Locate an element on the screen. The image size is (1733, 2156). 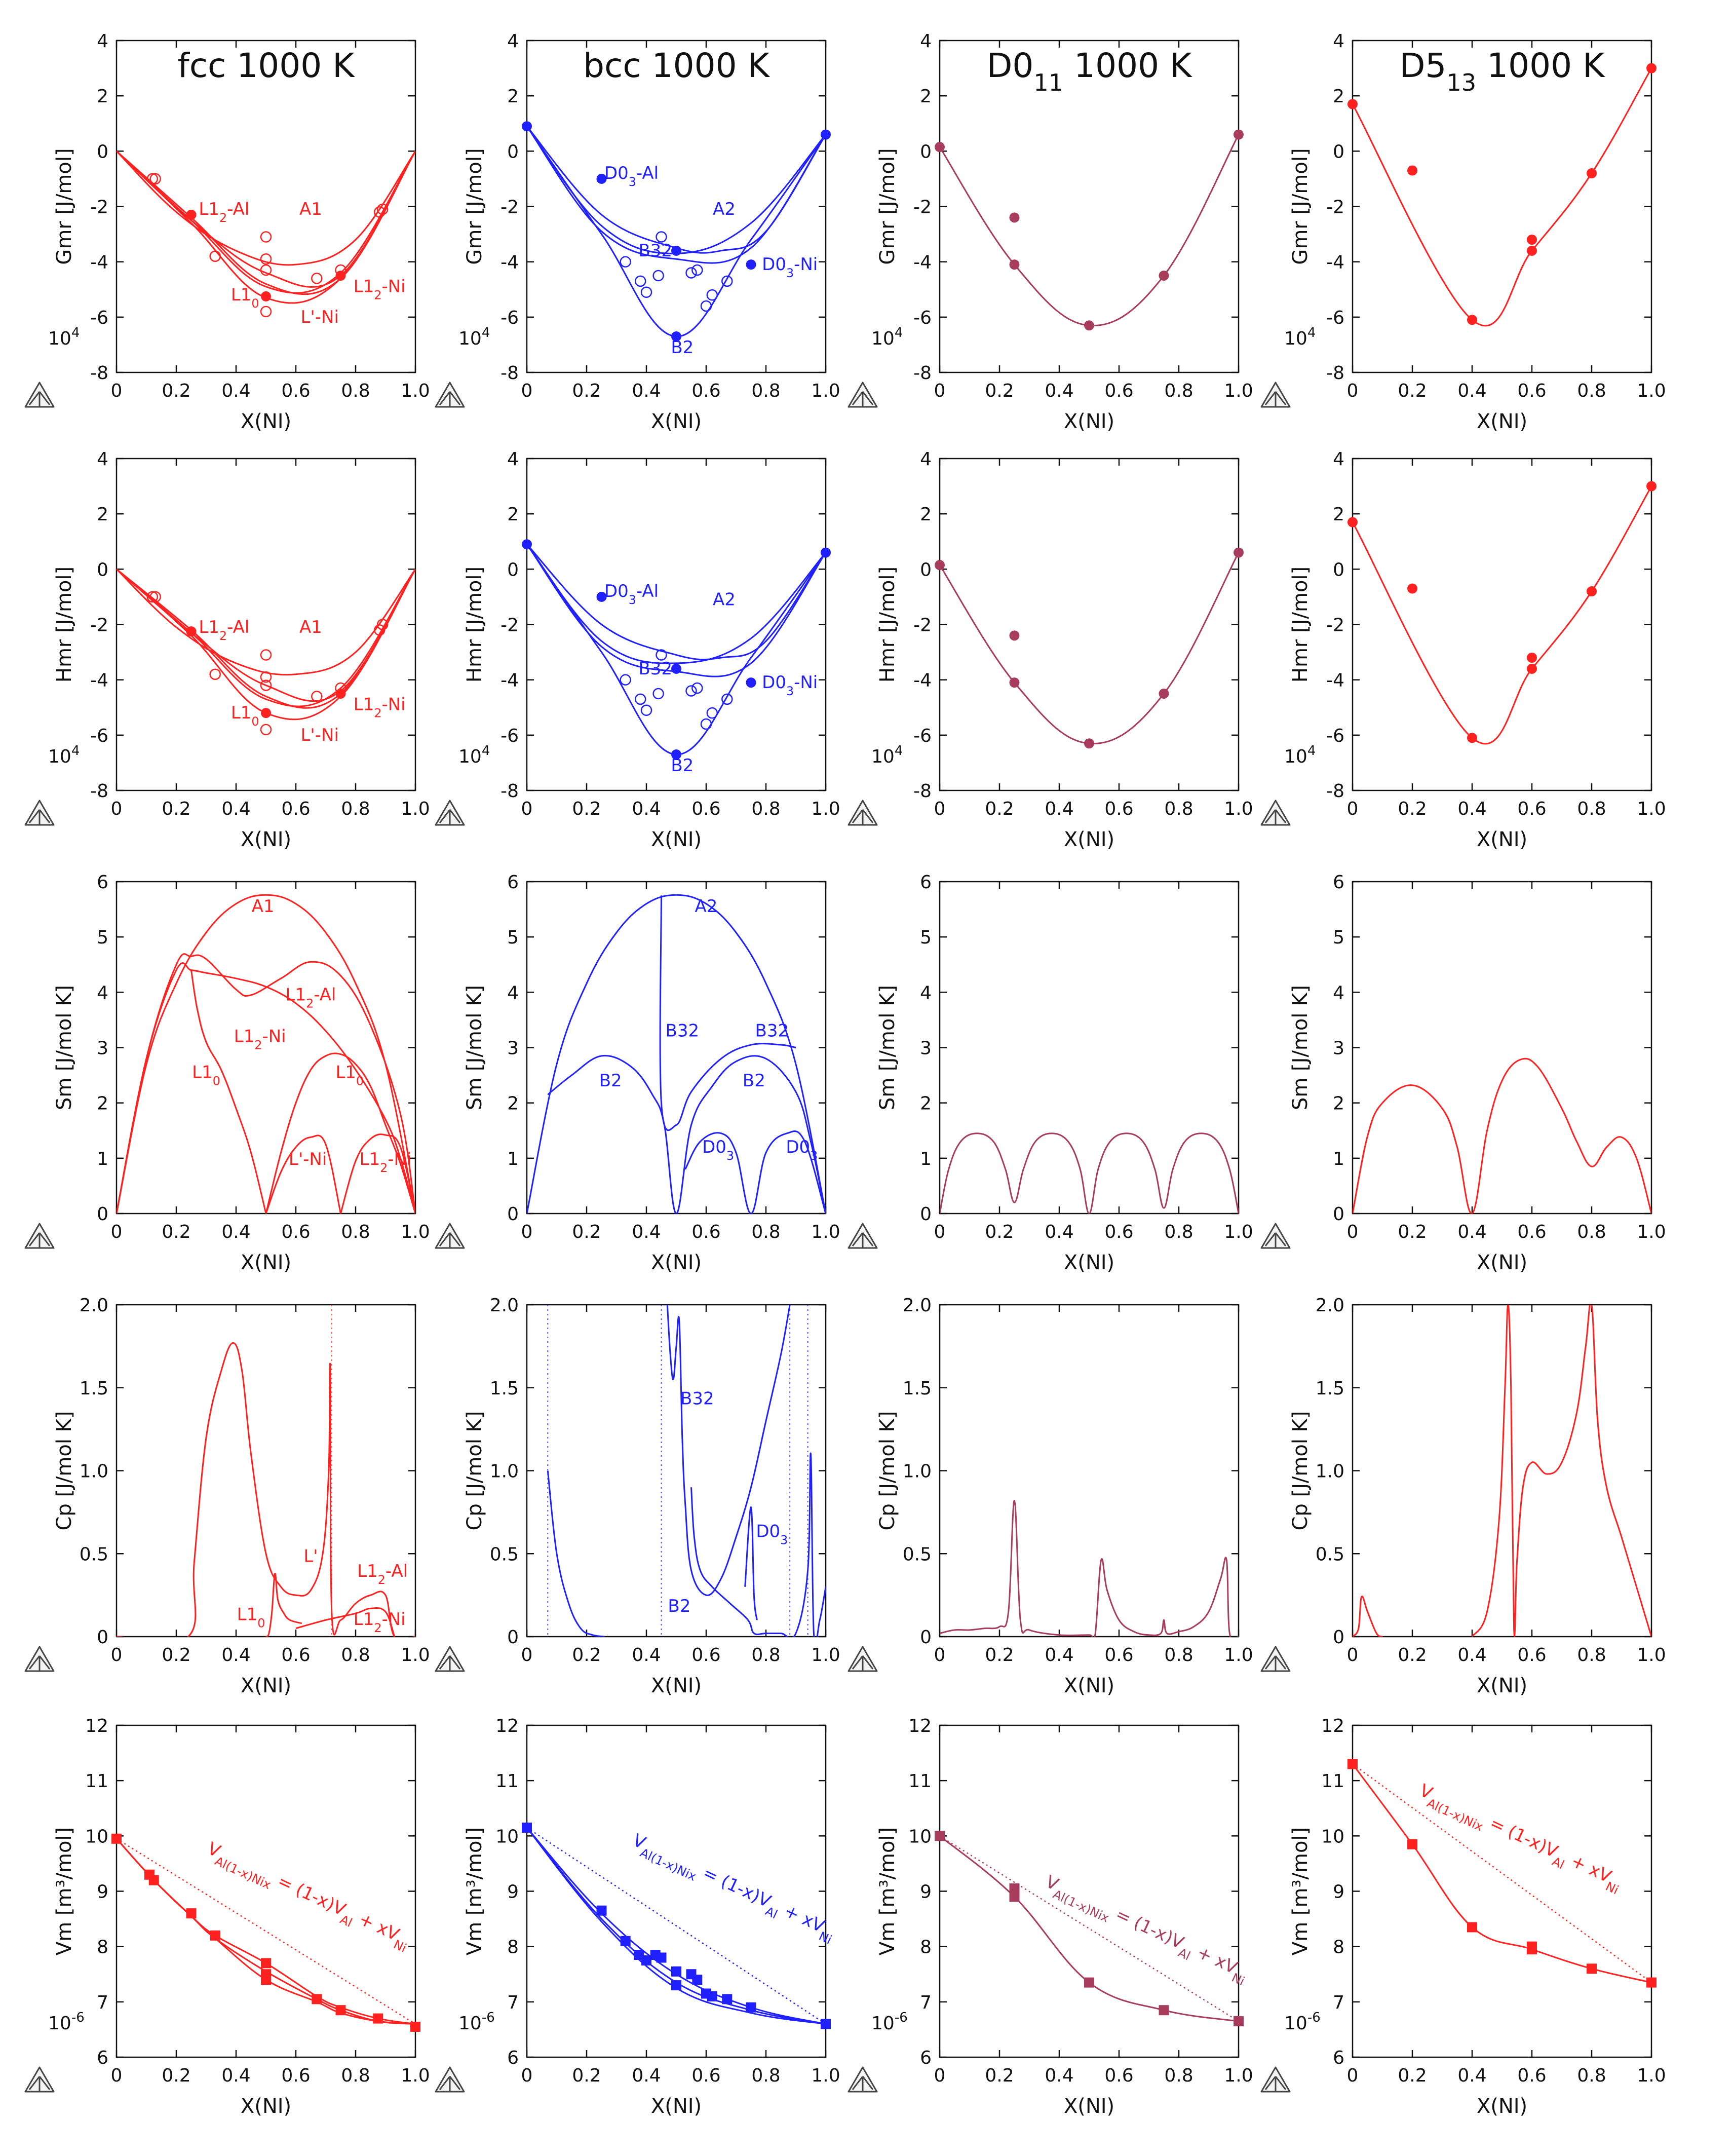
y-tick-label: -4 is located at coordinates (99, 680).